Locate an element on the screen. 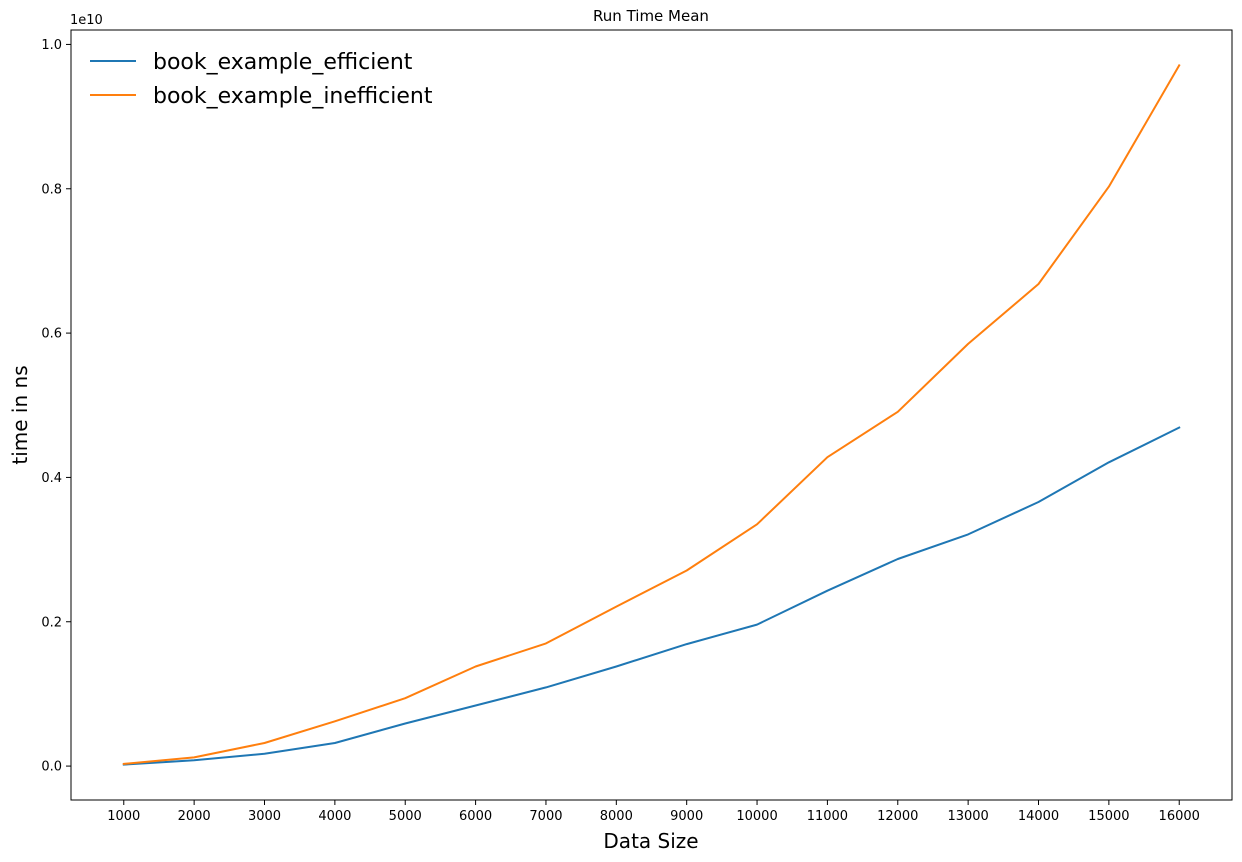 The width and height of the screenshot is (1242, 862). x-tick-label: 12000 is located at coordinates (897, 816).